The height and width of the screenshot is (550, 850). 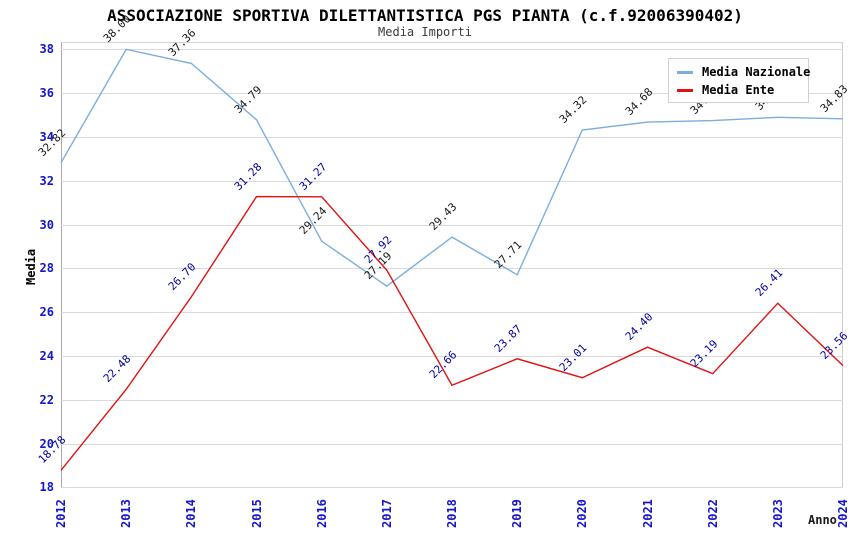 I want to click on x-tick-label: 2012, so click(x=61, y=513).